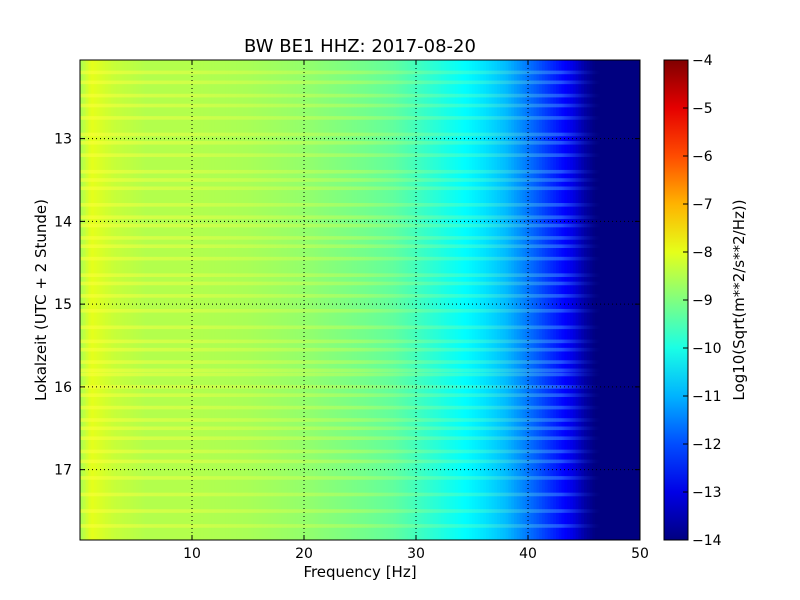 The width and height of the screenshot is (800, 600). What do you see at coordinates (63, 305) in the screenshot?
I see `y-tick-label: 15` at bounding box center [63, 305].